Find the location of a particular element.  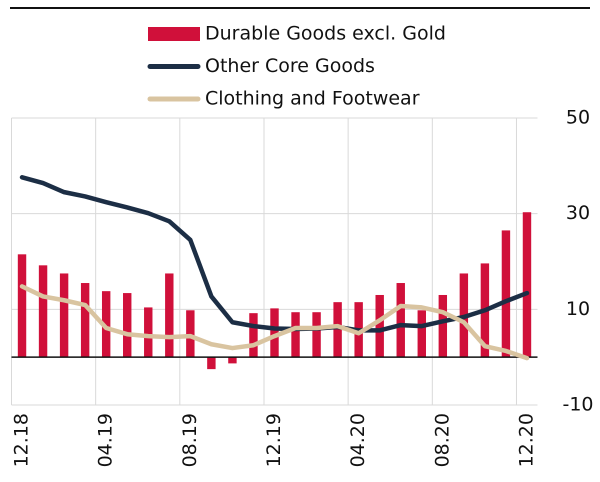

y-tick-label: 50 is located at coordinates (578, 118).